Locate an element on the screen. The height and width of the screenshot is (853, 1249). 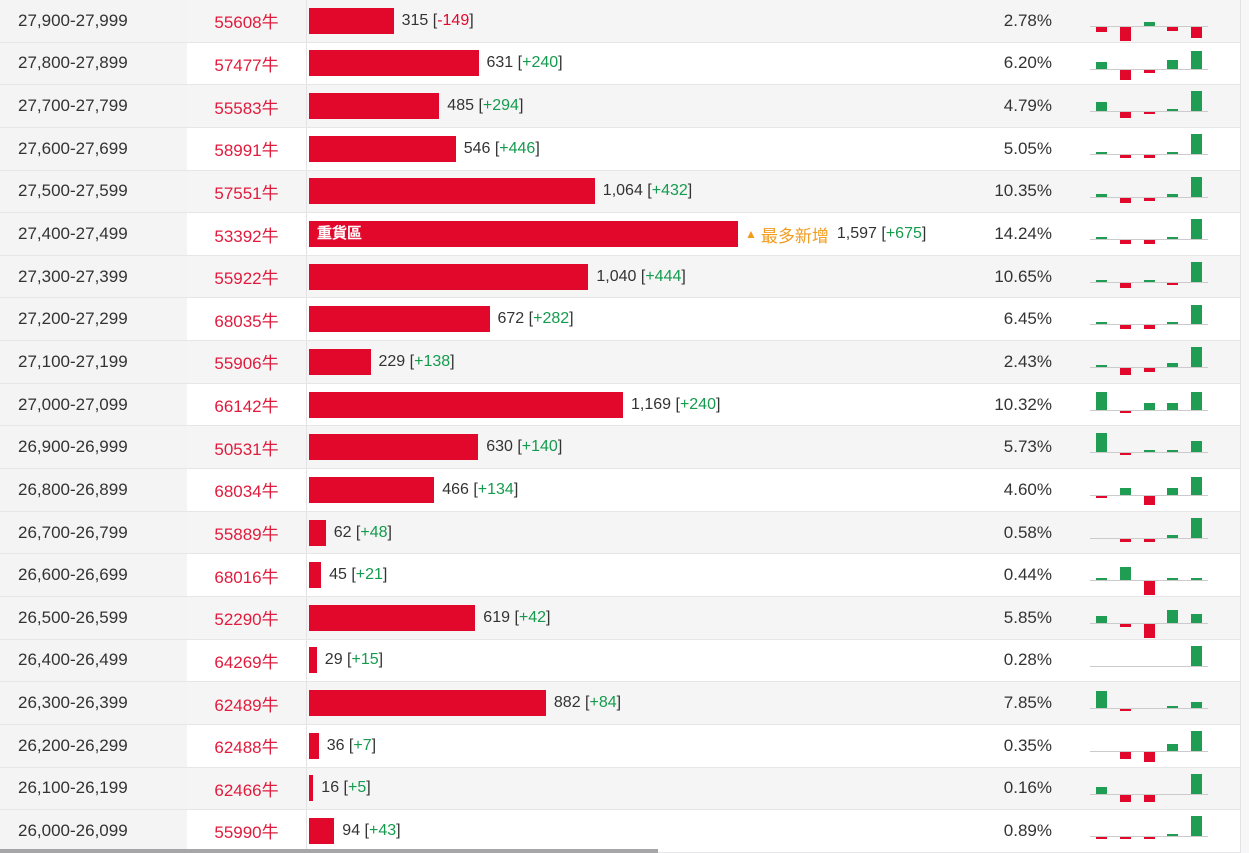
code-cell: 50531牛 is located at coordinates (246, 447).